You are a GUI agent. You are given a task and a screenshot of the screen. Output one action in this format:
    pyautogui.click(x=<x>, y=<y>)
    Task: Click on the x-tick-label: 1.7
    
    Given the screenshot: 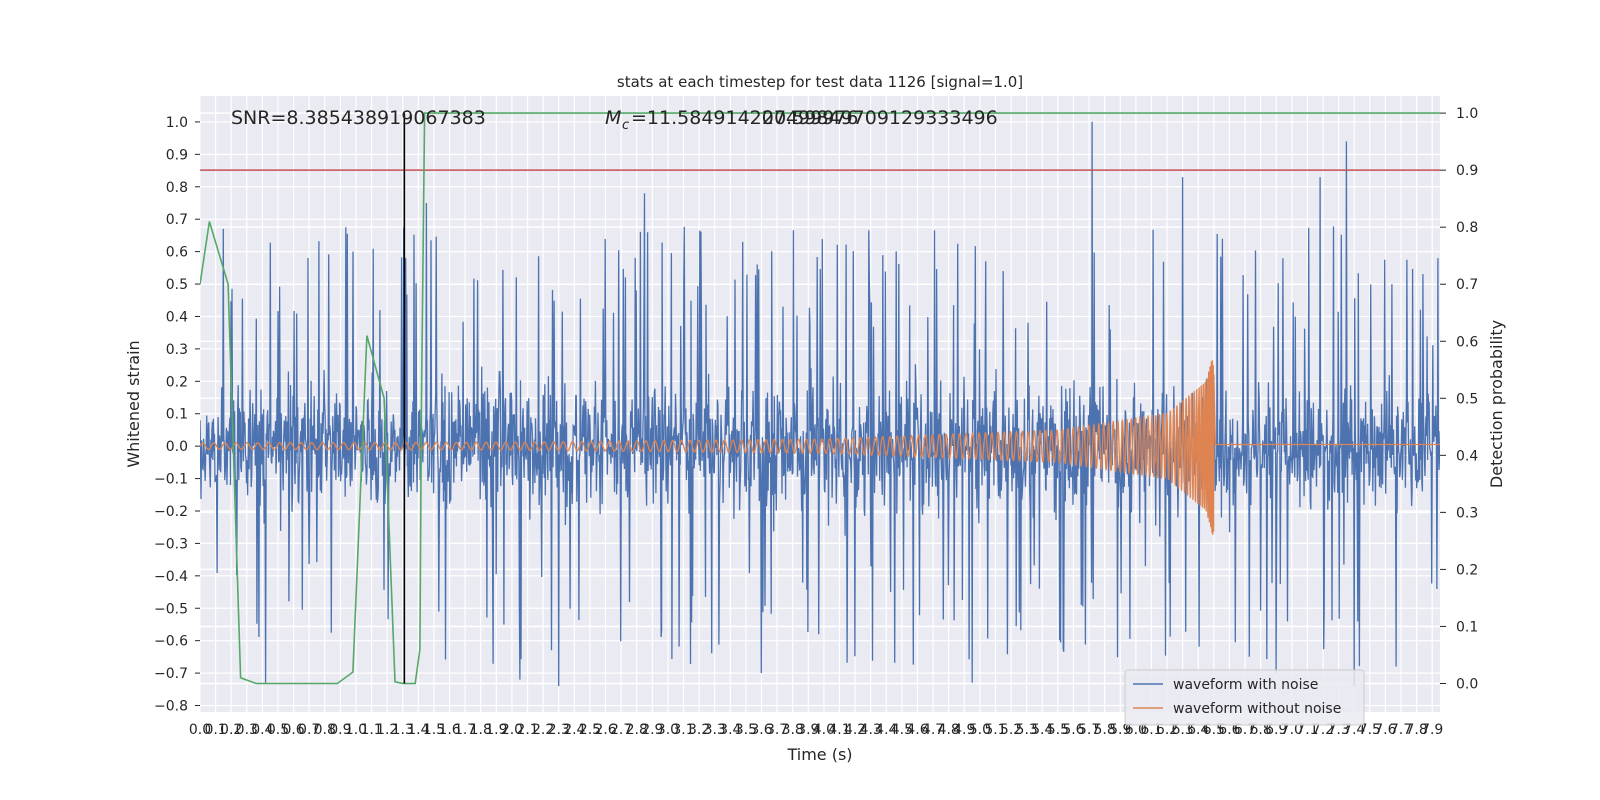 What is the action you would take?
    pyautogui.click(x=465, y=730)
    